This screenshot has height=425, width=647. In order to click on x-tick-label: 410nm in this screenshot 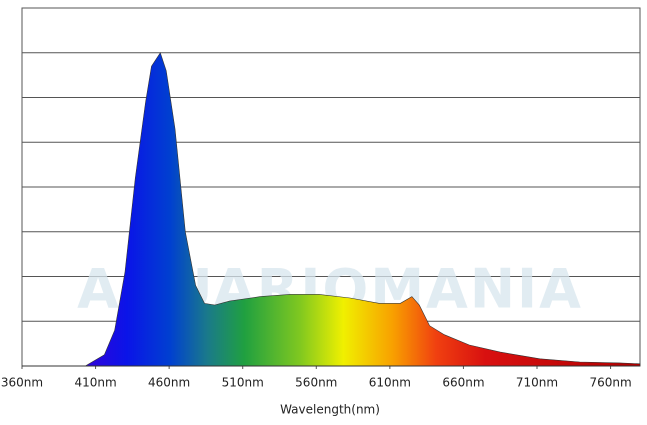, I will do `click(95, 383)`.